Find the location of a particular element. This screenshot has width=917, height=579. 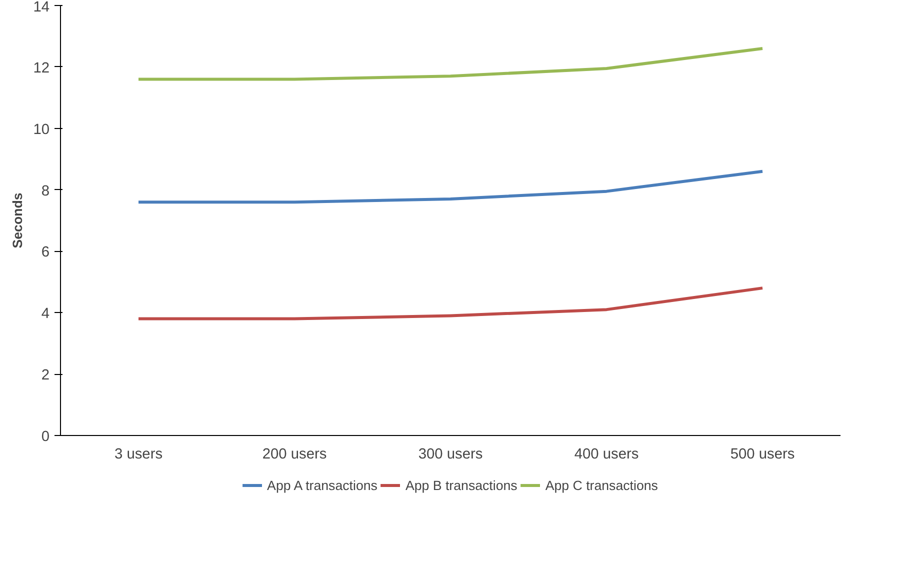

x-tick-label: 300 users is located at coordinates (450, 454).